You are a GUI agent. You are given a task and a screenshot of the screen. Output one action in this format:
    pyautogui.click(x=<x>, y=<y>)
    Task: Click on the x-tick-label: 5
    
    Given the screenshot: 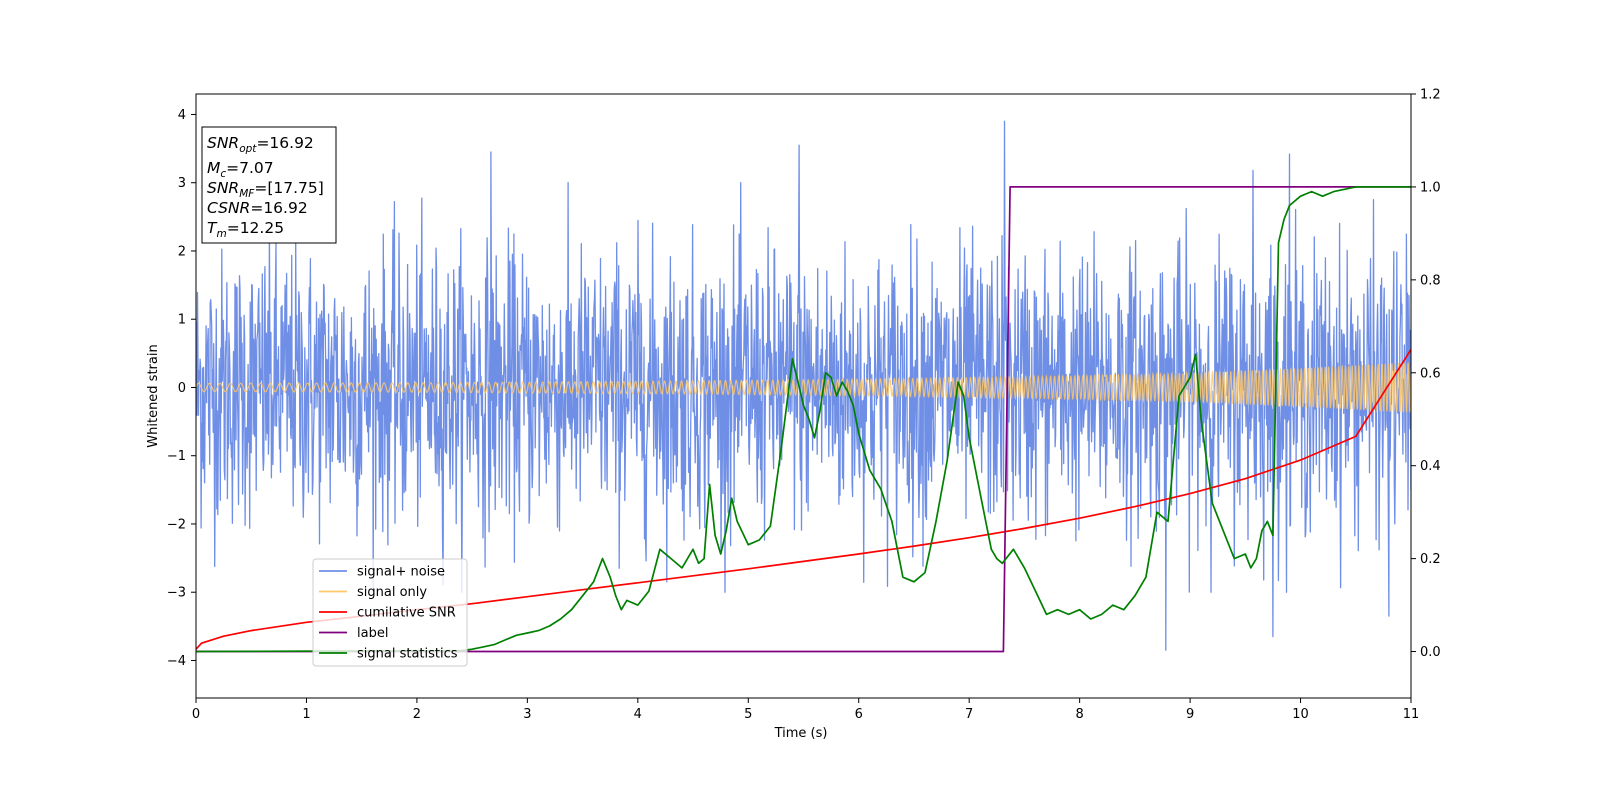 What is the action you would take?
    pyautogui.click(x=748, y=714)
    